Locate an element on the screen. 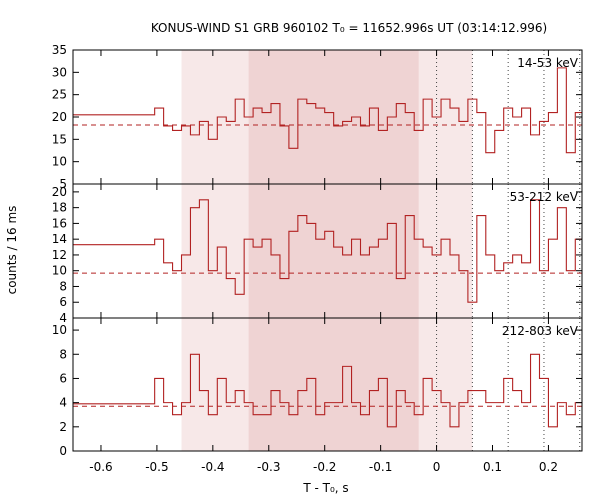 The height and width of the screenshot is (500, 600). x-tick-label: 0 is located at coordinates (437, 467).